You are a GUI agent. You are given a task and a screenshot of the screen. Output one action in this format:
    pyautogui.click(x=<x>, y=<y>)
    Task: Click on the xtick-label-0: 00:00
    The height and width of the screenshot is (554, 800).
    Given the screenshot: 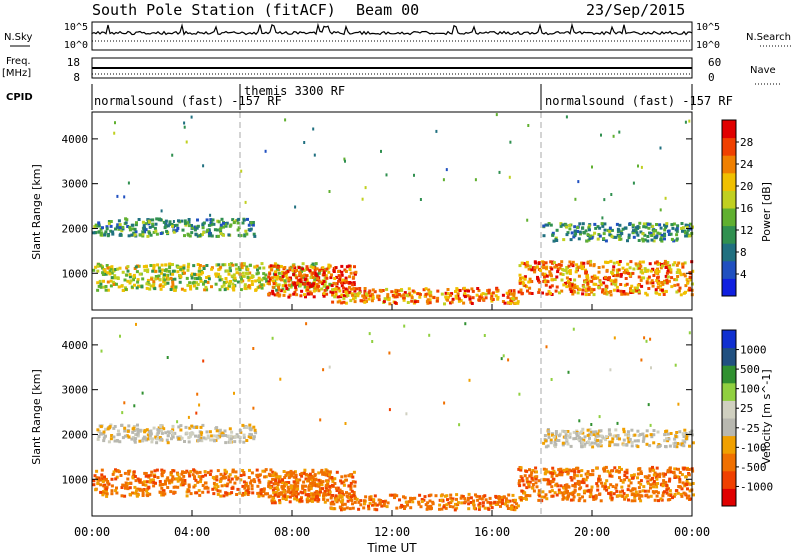 What is the action you would take?
    pyautogui.click(x=92, y=532)
    